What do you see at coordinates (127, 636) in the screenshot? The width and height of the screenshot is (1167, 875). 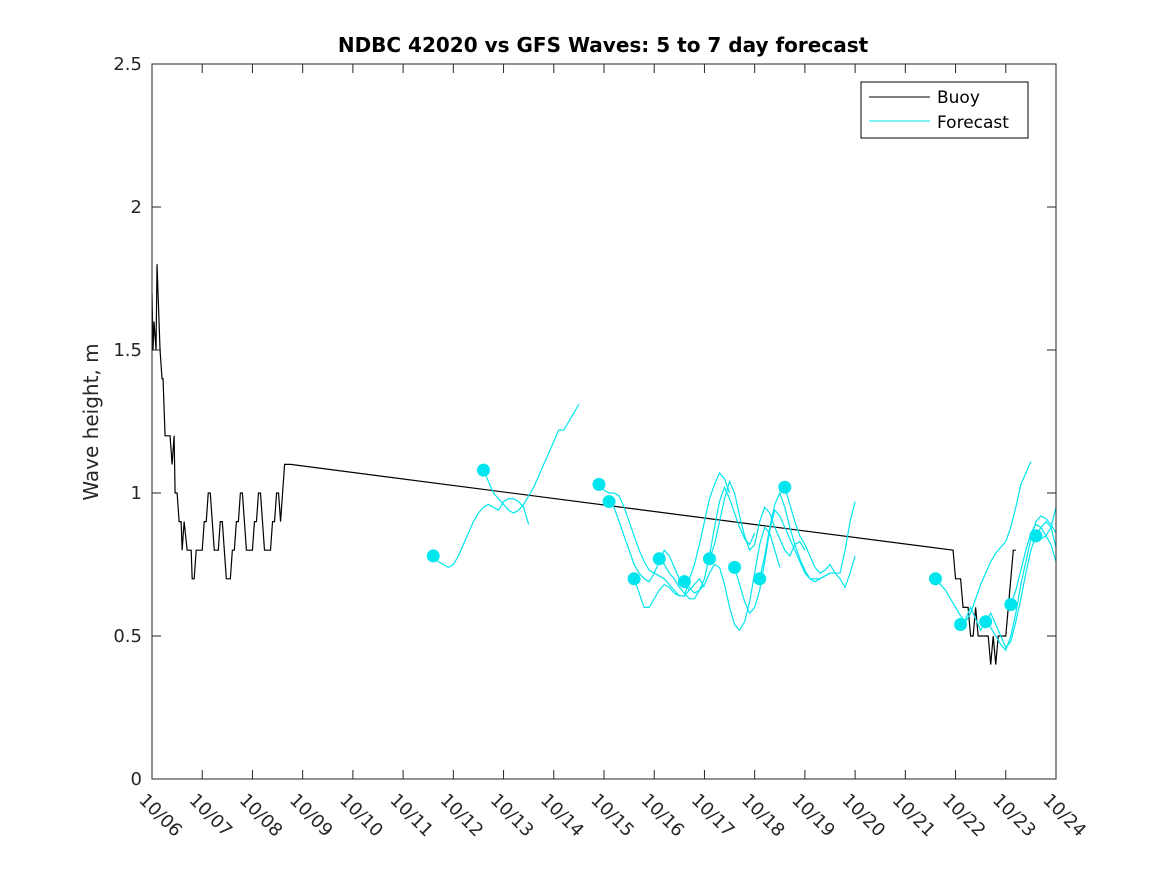 I see `y-tick-label: 0.5` at bounding box center [127, 636].